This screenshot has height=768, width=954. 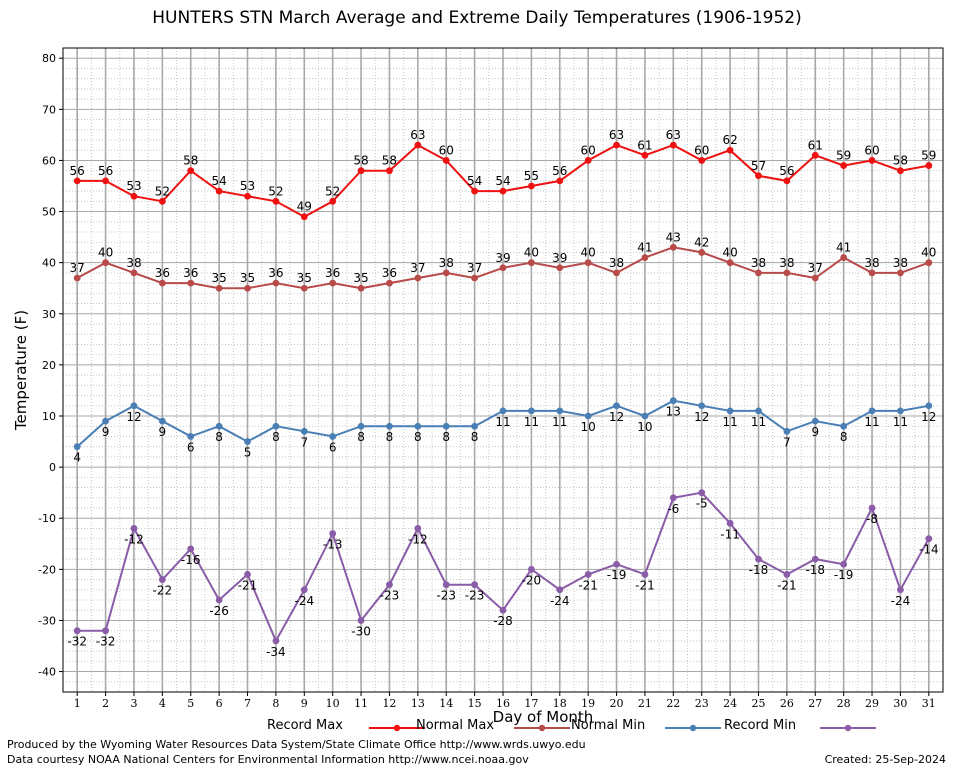 What do you see at coordinates (49, 58) in the screenshot?
I see `y-tick-label: 80` at bounding box center [49, 58].